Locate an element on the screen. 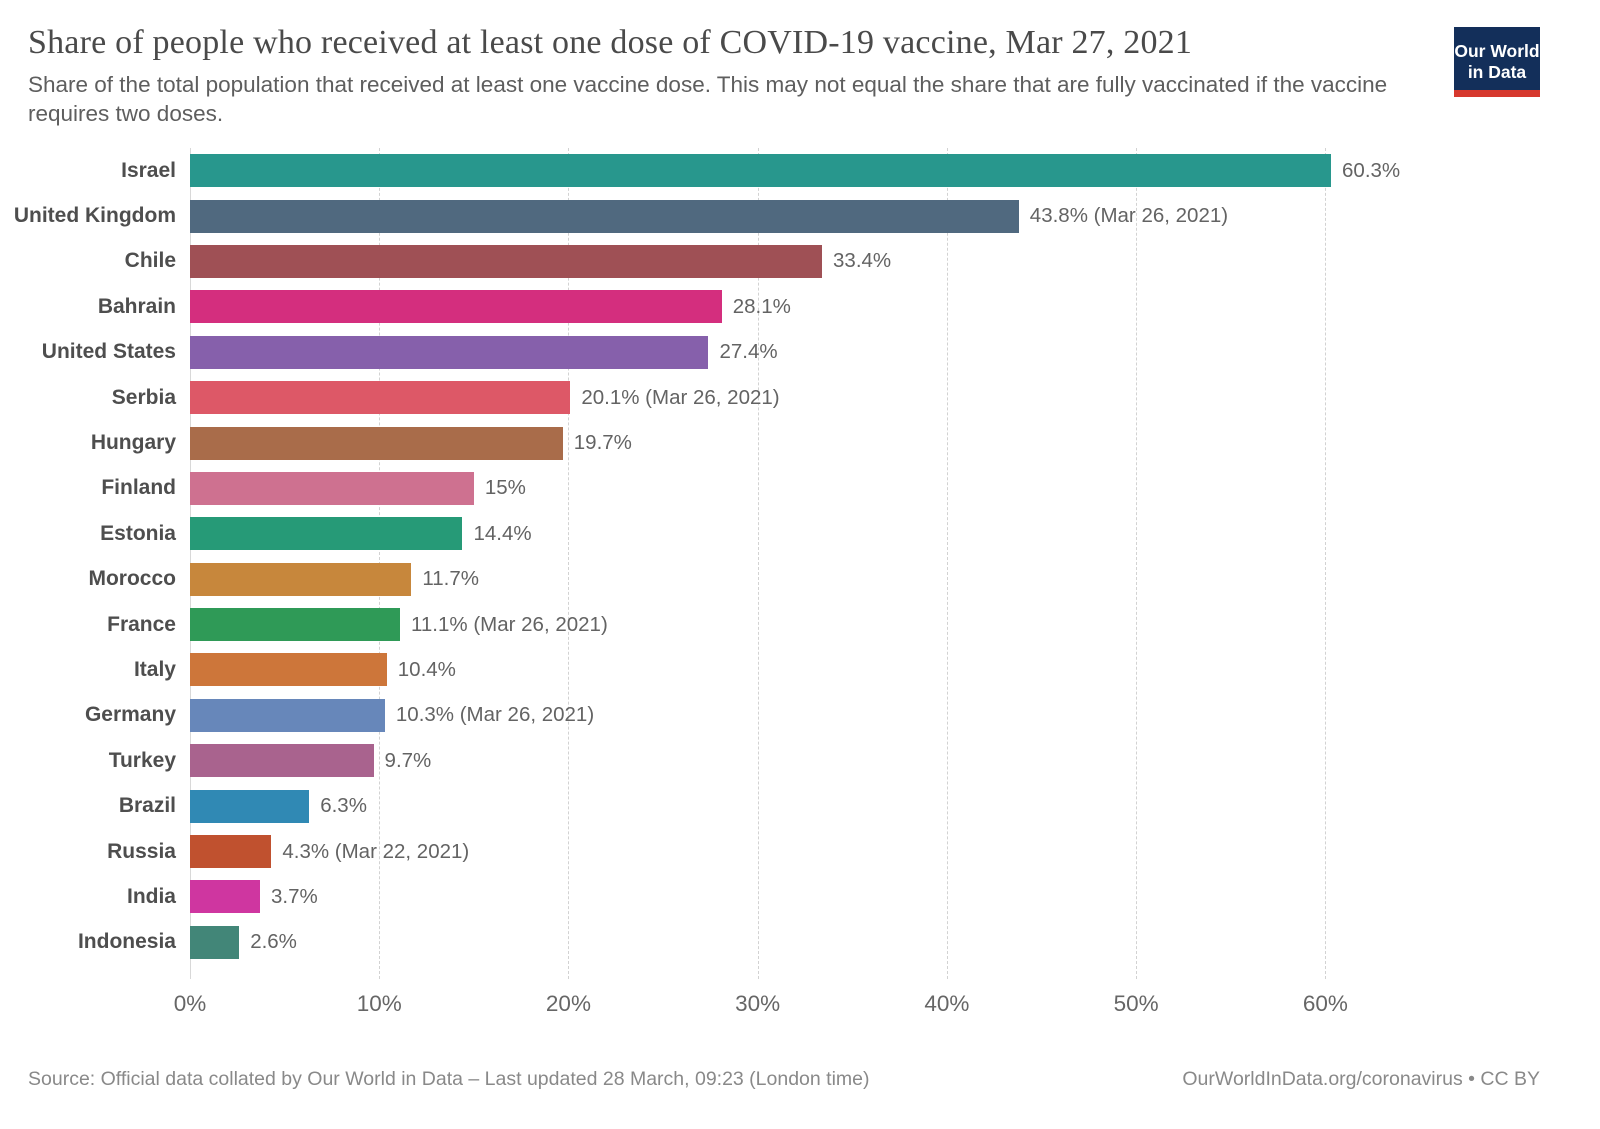 The width and height of the screenshot is (1600, 1129). chart-row: Germany 10.3% (Mar 26, 2021) is located at coordinates (800, 715).